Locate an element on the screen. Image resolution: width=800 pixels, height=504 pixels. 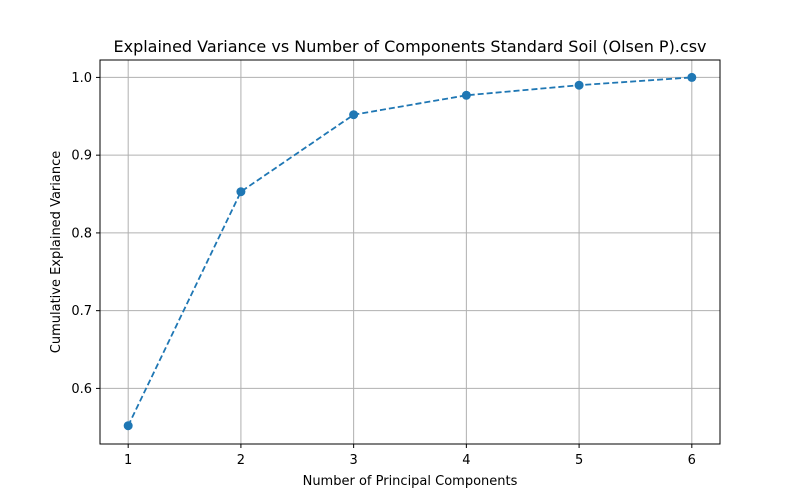
x-tick-label: 5 is located at coordinates (579, 460).